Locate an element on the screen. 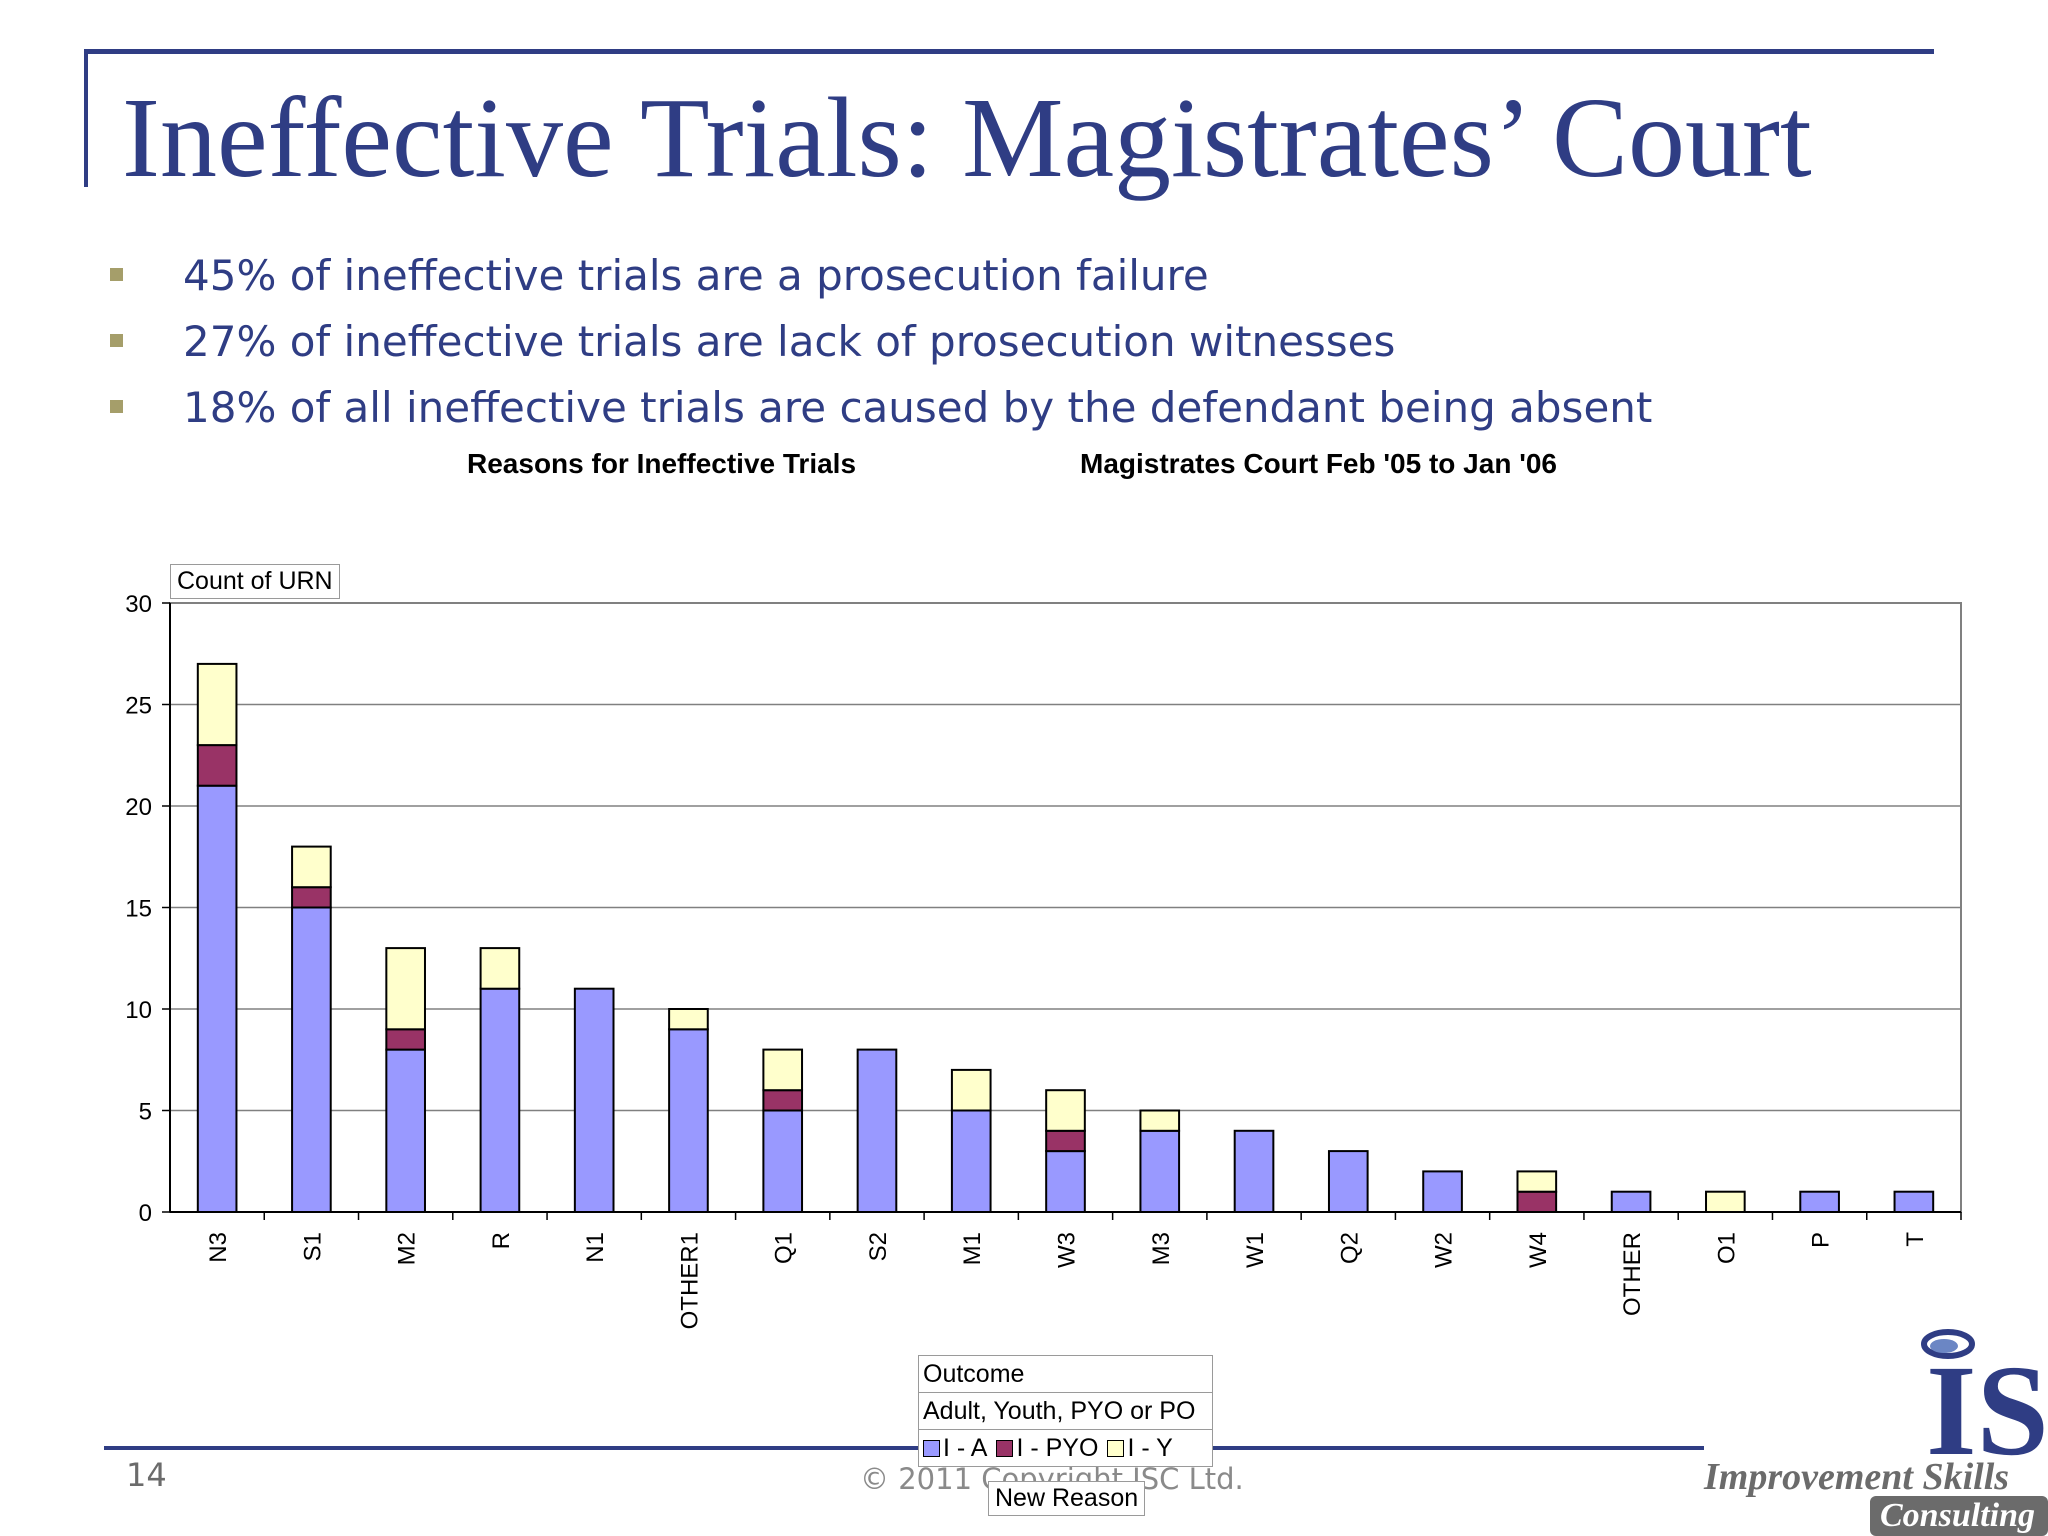  x-tick-label: O1 is located at coordinates (1726, 1248).